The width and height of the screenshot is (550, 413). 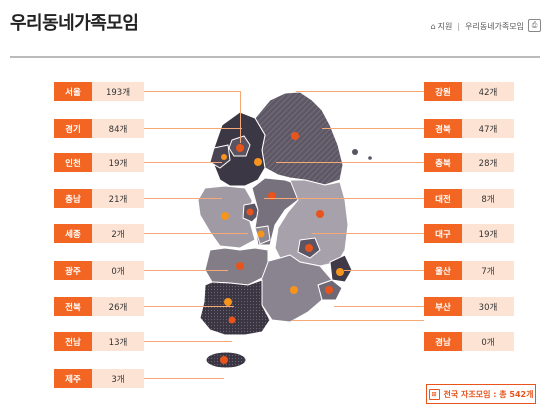 I want to click on region-count: 30개, so click(x=488, y=306).